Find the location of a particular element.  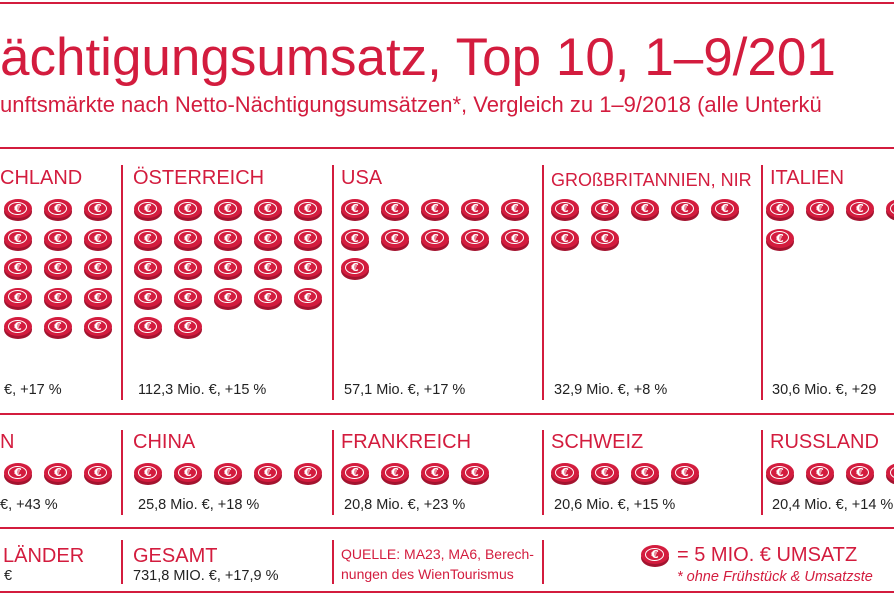

market-value: €, +43 % is located at coordinates (29, 505).